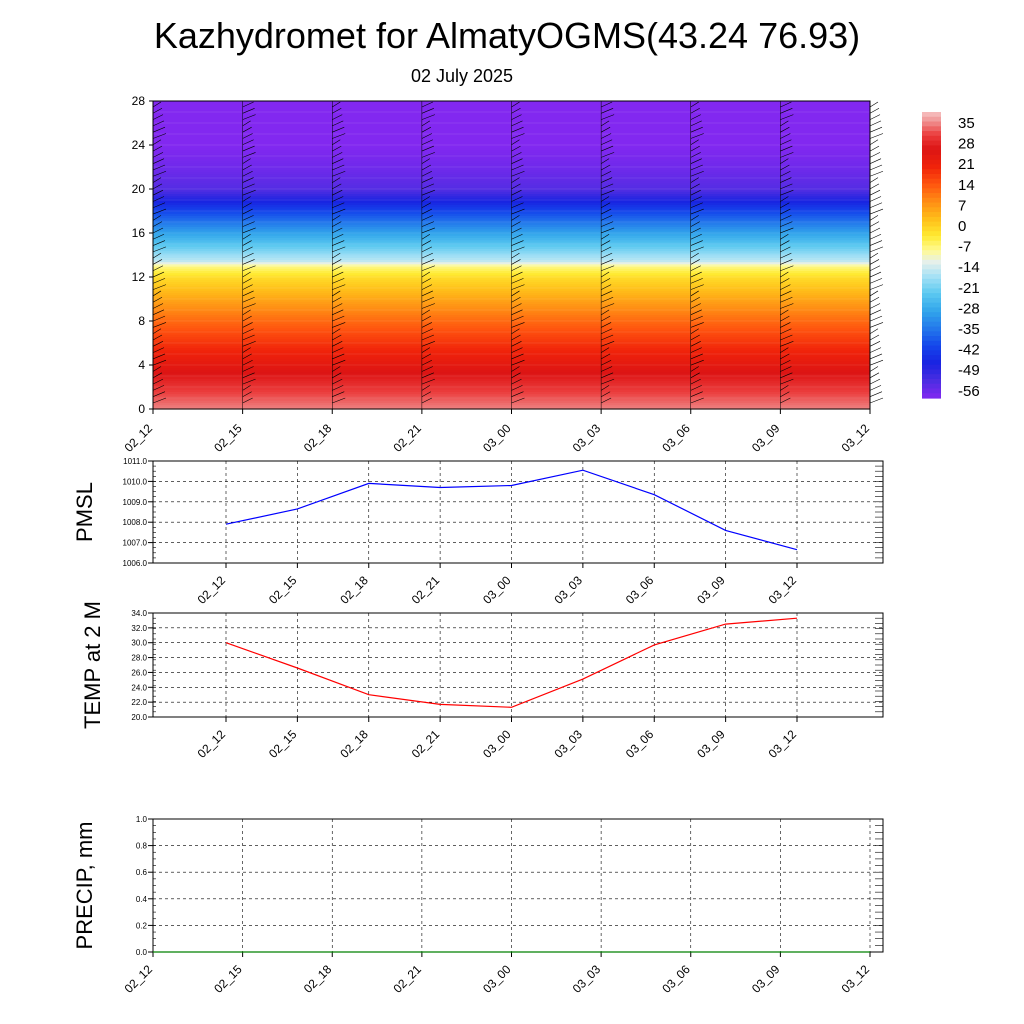  I want to click on colorbar-label: -42, so click(969, 350).